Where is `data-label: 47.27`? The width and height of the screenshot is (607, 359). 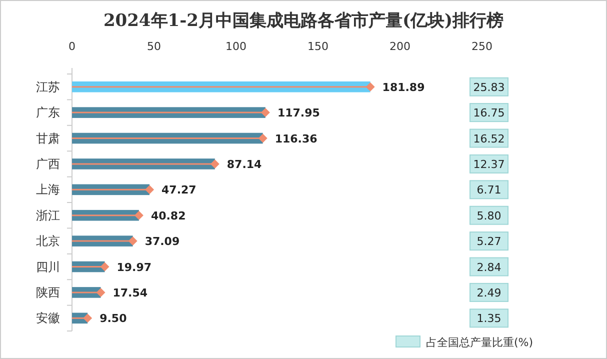
data-label: 47.27 is located at coordinates (179, 190).